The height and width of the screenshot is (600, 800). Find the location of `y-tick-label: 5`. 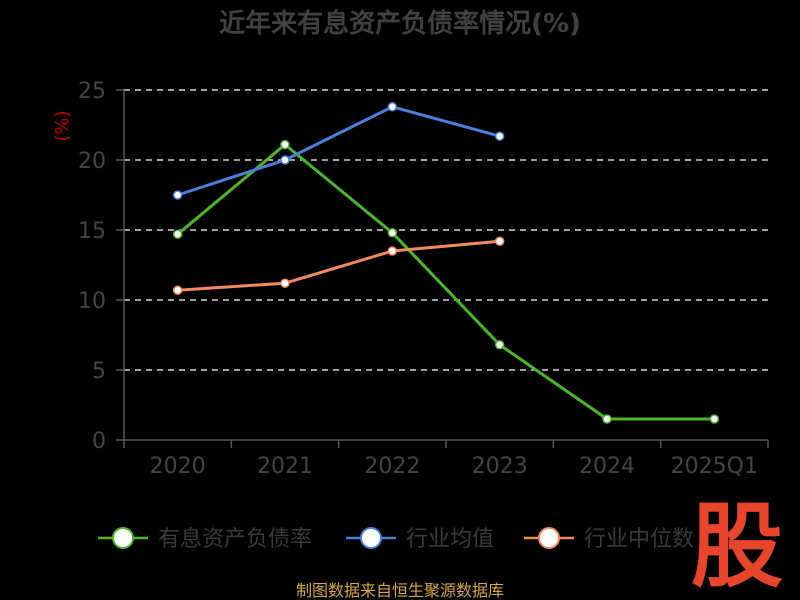

y-tick-label: 5 is located at coordinates (99, 371).